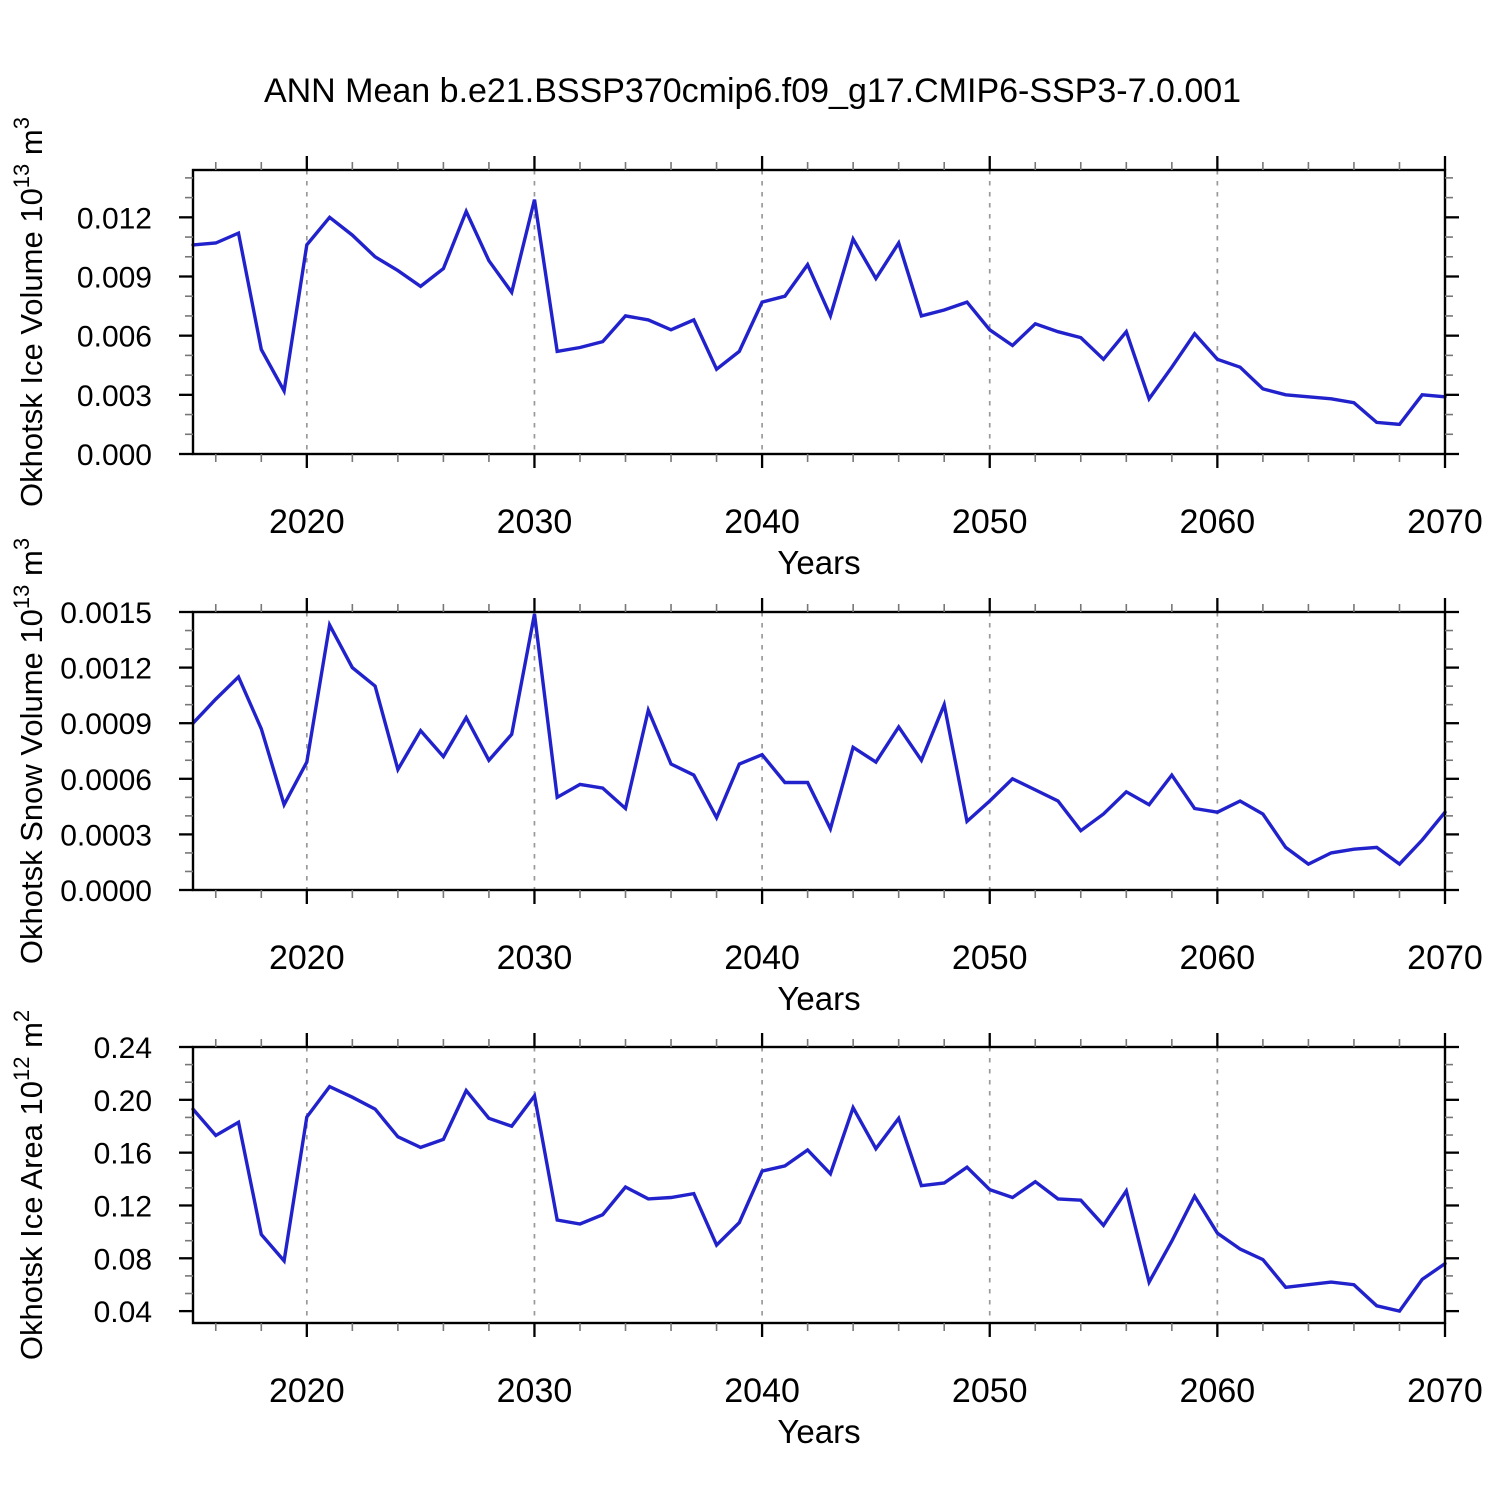  I want to click on svg-text: 0.012, so click(114, 218).